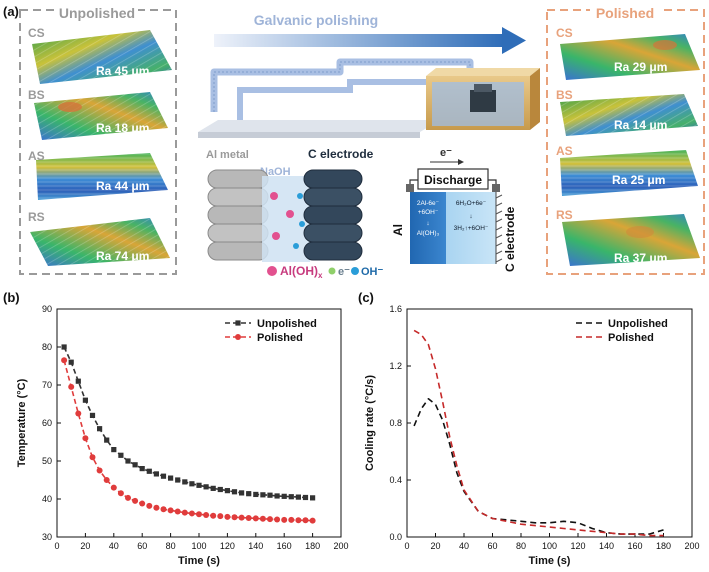 Image resolution: width=709 pixels, height=572 pixels. What do you see at coordinates (471, 228) in the screenshot?
I see `cathode-reaction-2: 3H₂↑+6OH⁻` at bounding box center [471, 228].